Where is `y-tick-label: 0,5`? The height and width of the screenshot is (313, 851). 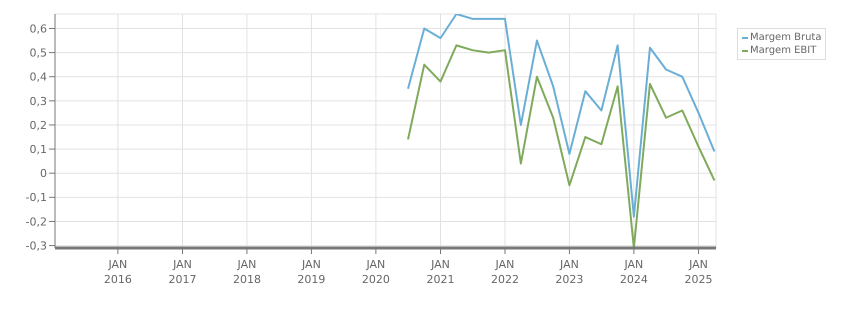 y-tick-label: 0,5 is located at coordinates (38, 53).